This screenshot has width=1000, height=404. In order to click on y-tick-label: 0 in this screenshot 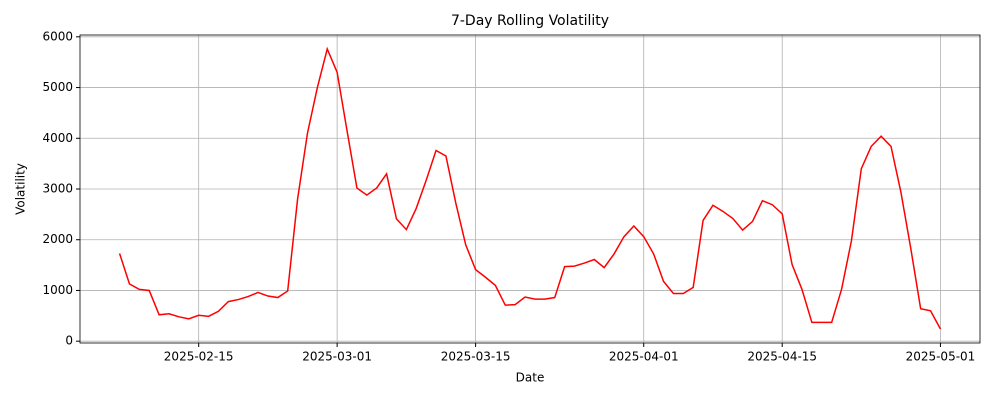, I will do `click(69, 341)`.